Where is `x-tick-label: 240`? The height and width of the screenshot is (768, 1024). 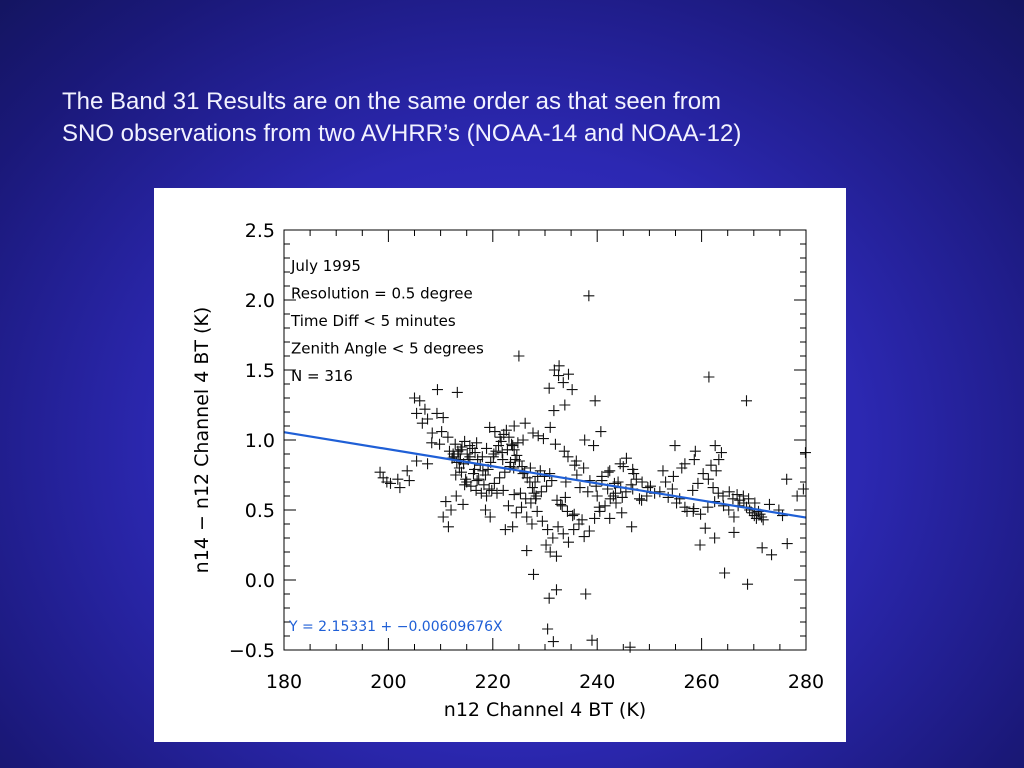 x-tick-label: 240 is located at coordinates (597, 682).